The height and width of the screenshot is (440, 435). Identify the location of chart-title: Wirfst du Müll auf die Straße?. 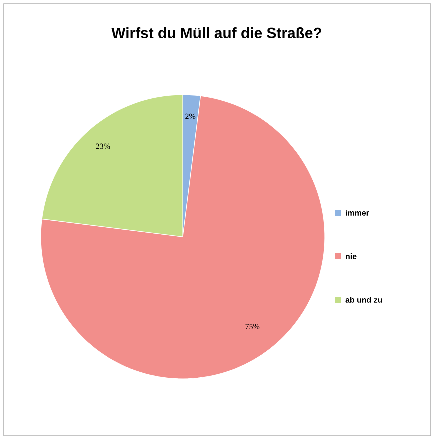
(217, 33).